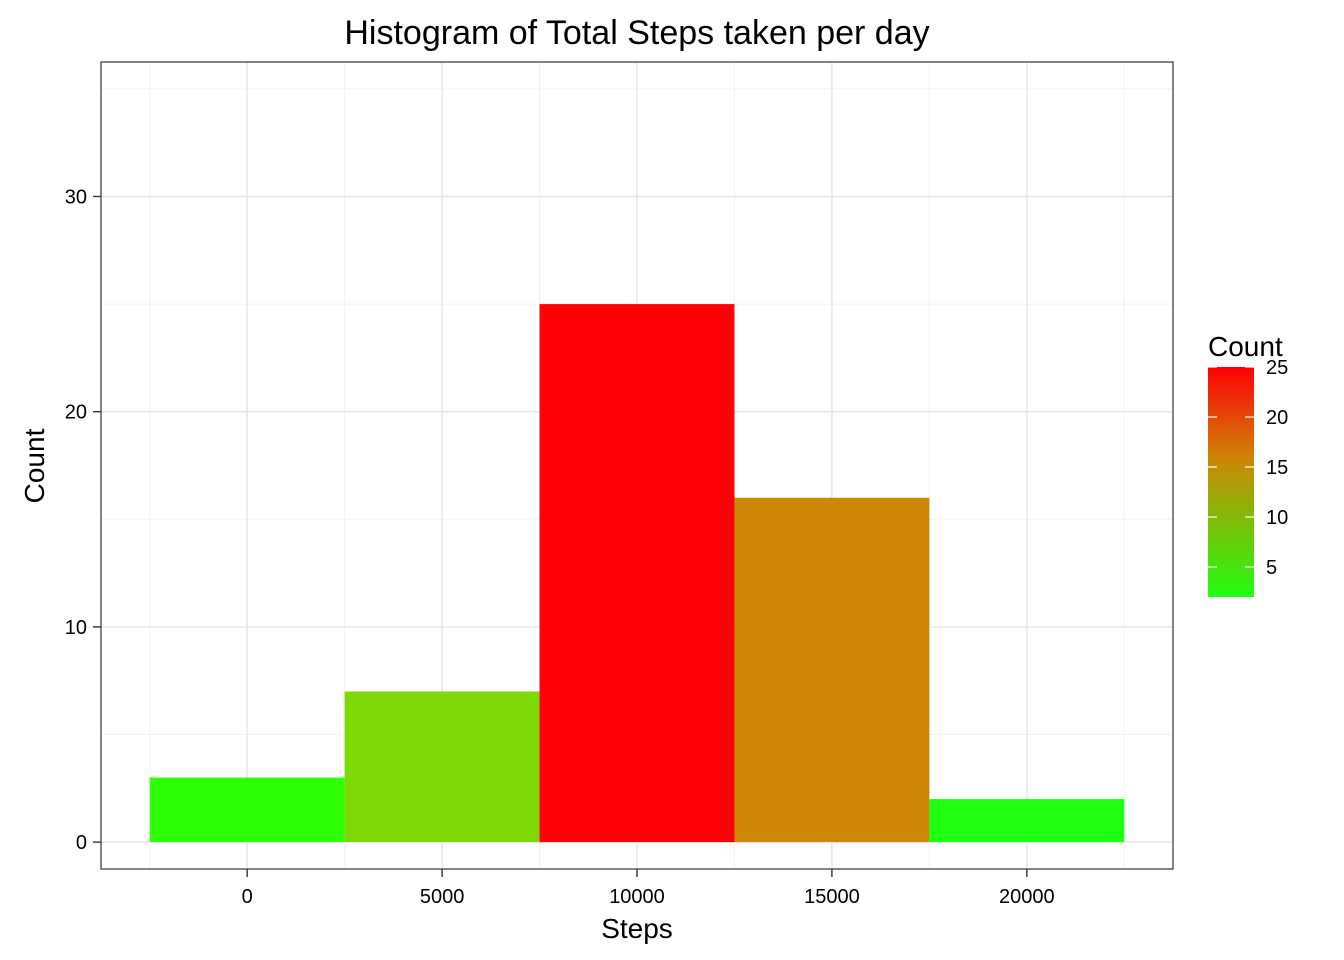 The image size is (1344, 960). I want to click on legend-title: Count, so click(1245, 346).